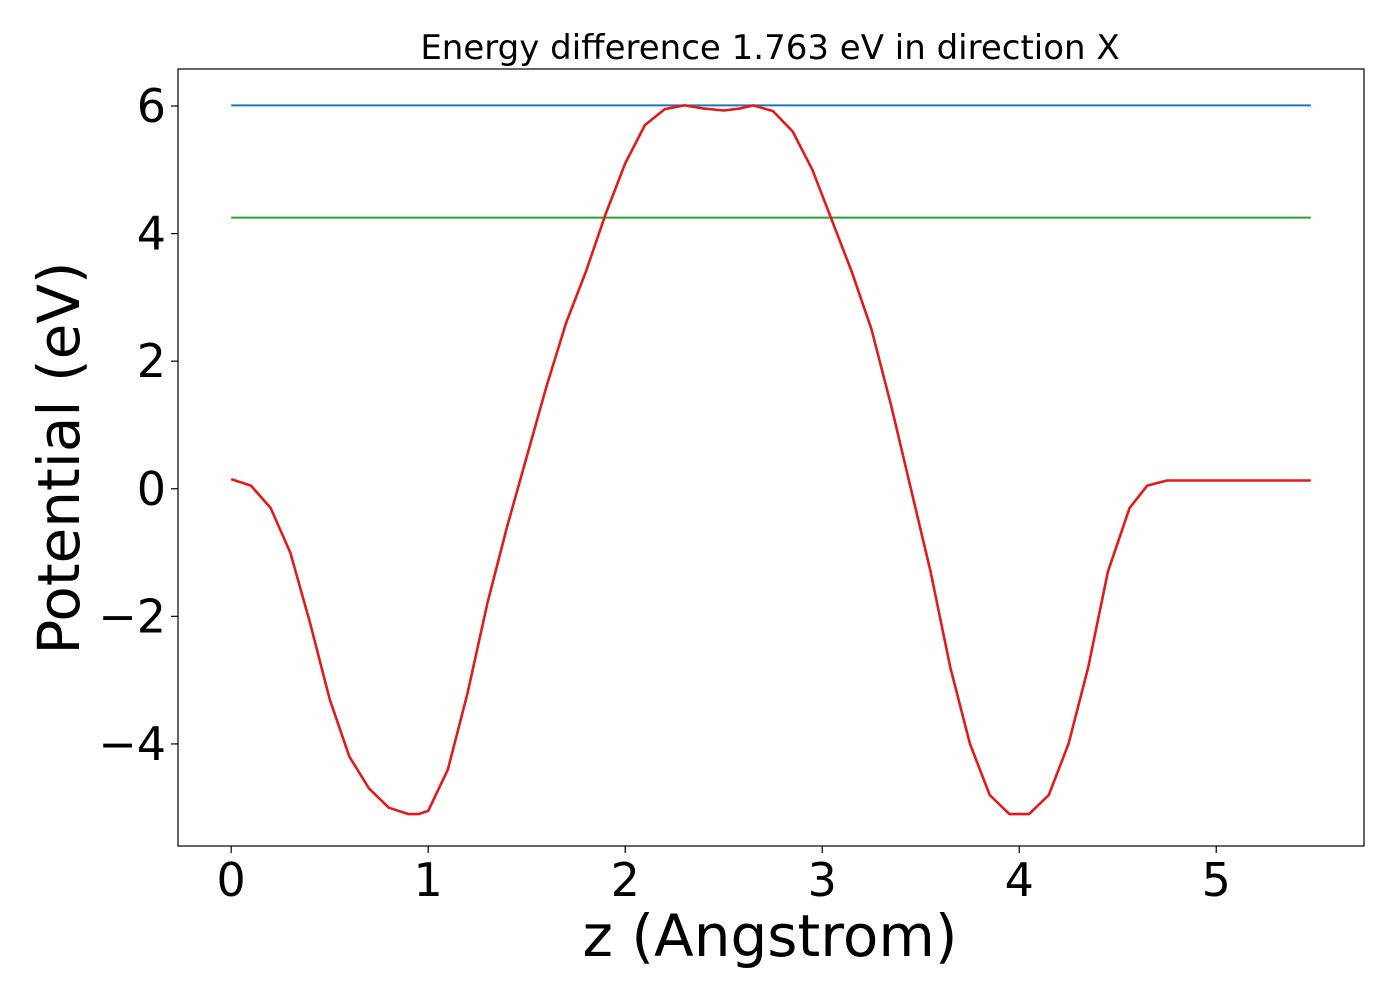 The image size is (1400, 1000). Describe the element at coordinates (151, 106) in the screenshot. I see `y-tick-label: 6` at that location.